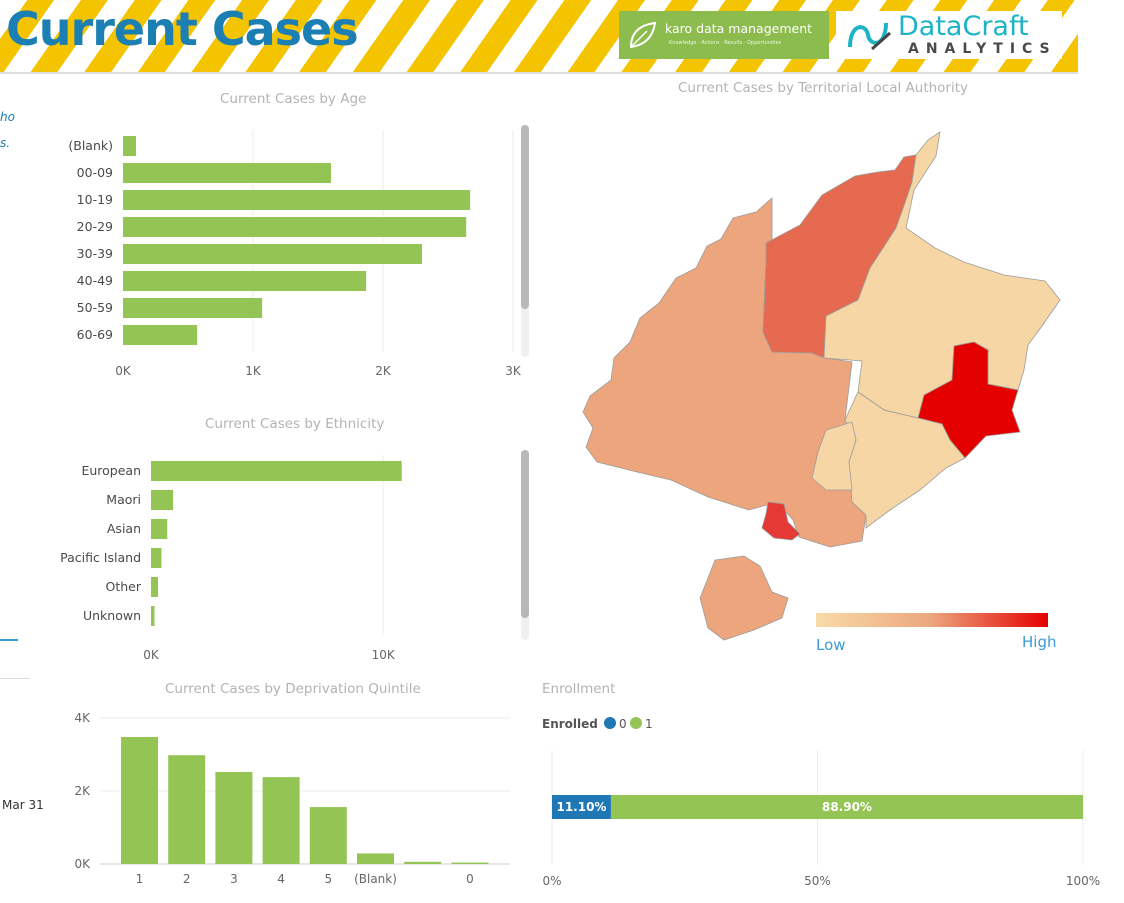  What do you see at coordinates (932, 620) in the screenshot?
I see `map-color-legend` at bounding box center [932, 620].